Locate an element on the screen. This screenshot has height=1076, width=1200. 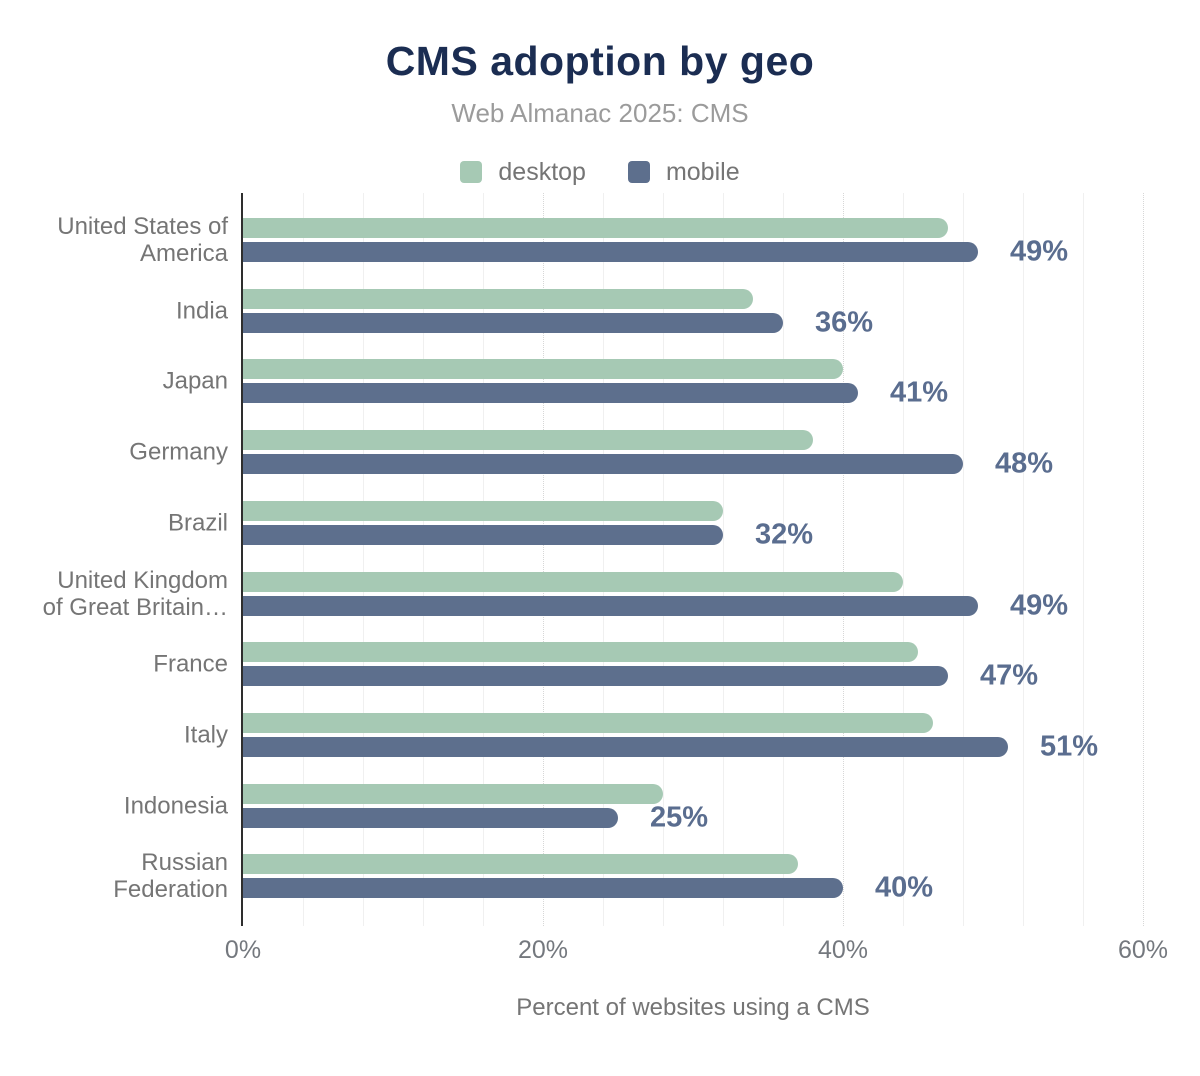
value-label: 40% is located at coordinates (904, 887).